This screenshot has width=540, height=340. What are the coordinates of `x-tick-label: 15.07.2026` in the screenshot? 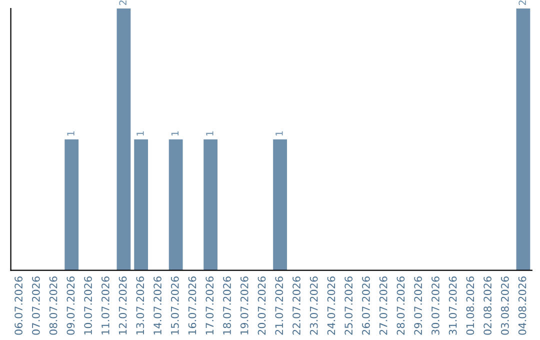 It's located at (174, 305).